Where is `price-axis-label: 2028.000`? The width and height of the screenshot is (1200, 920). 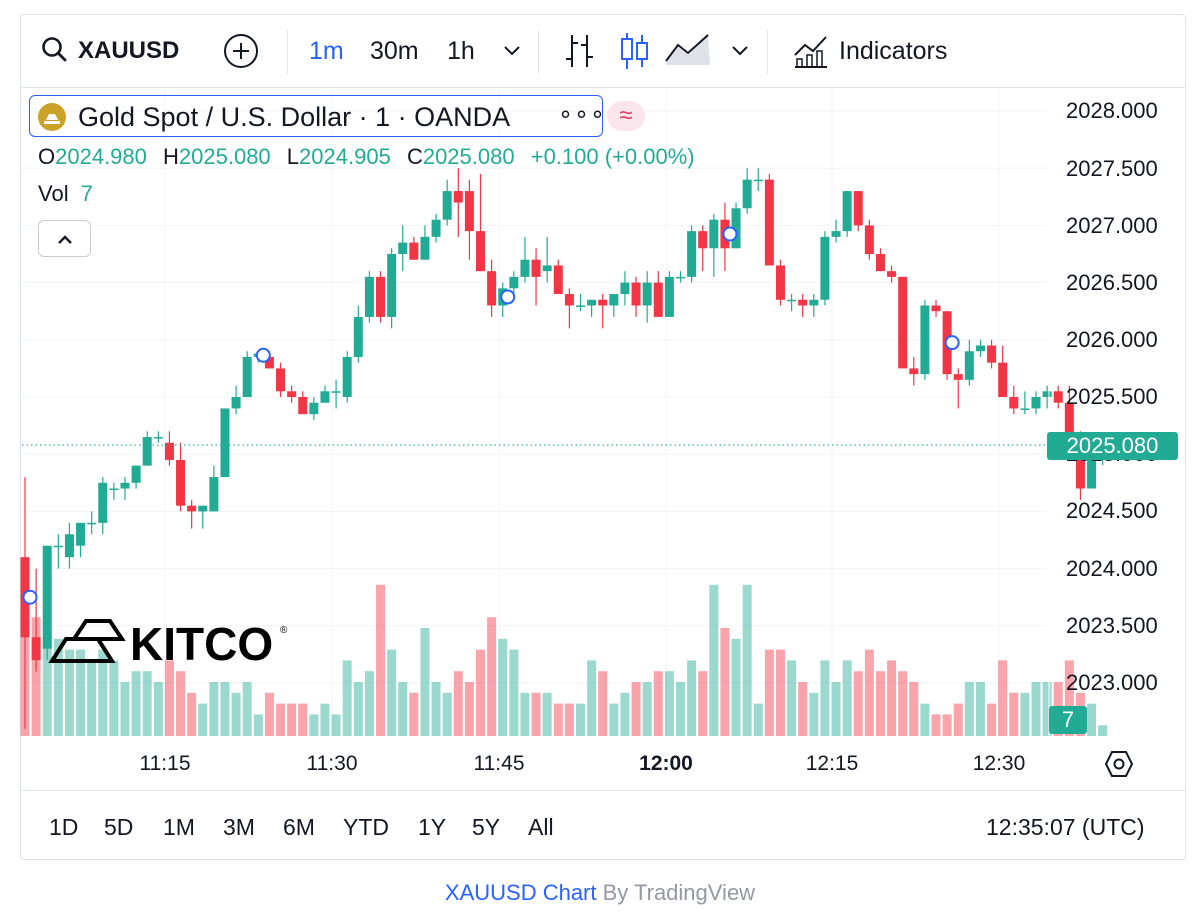
price-axis-label: 2028.000 is located at coordinates (1112, 110).